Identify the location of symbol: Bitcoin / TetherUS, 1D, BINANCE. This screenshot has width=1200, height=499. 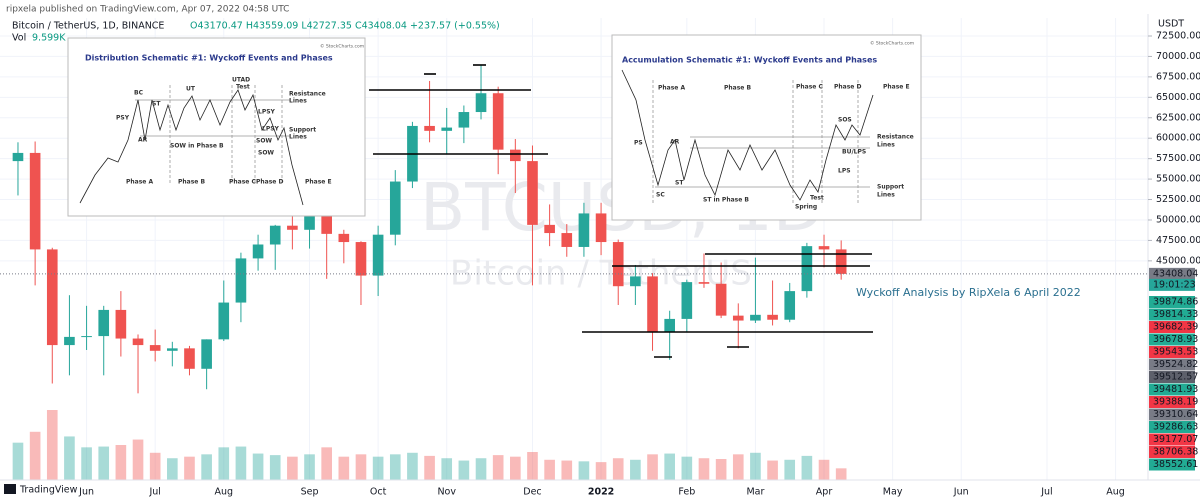
(88, 26).